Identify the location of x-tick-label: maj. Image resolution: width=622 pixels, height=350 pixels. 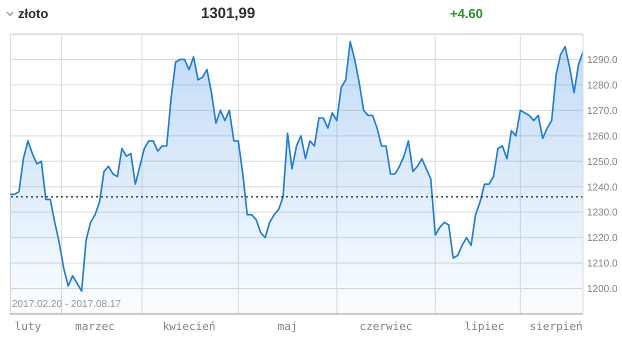
(288, 326).